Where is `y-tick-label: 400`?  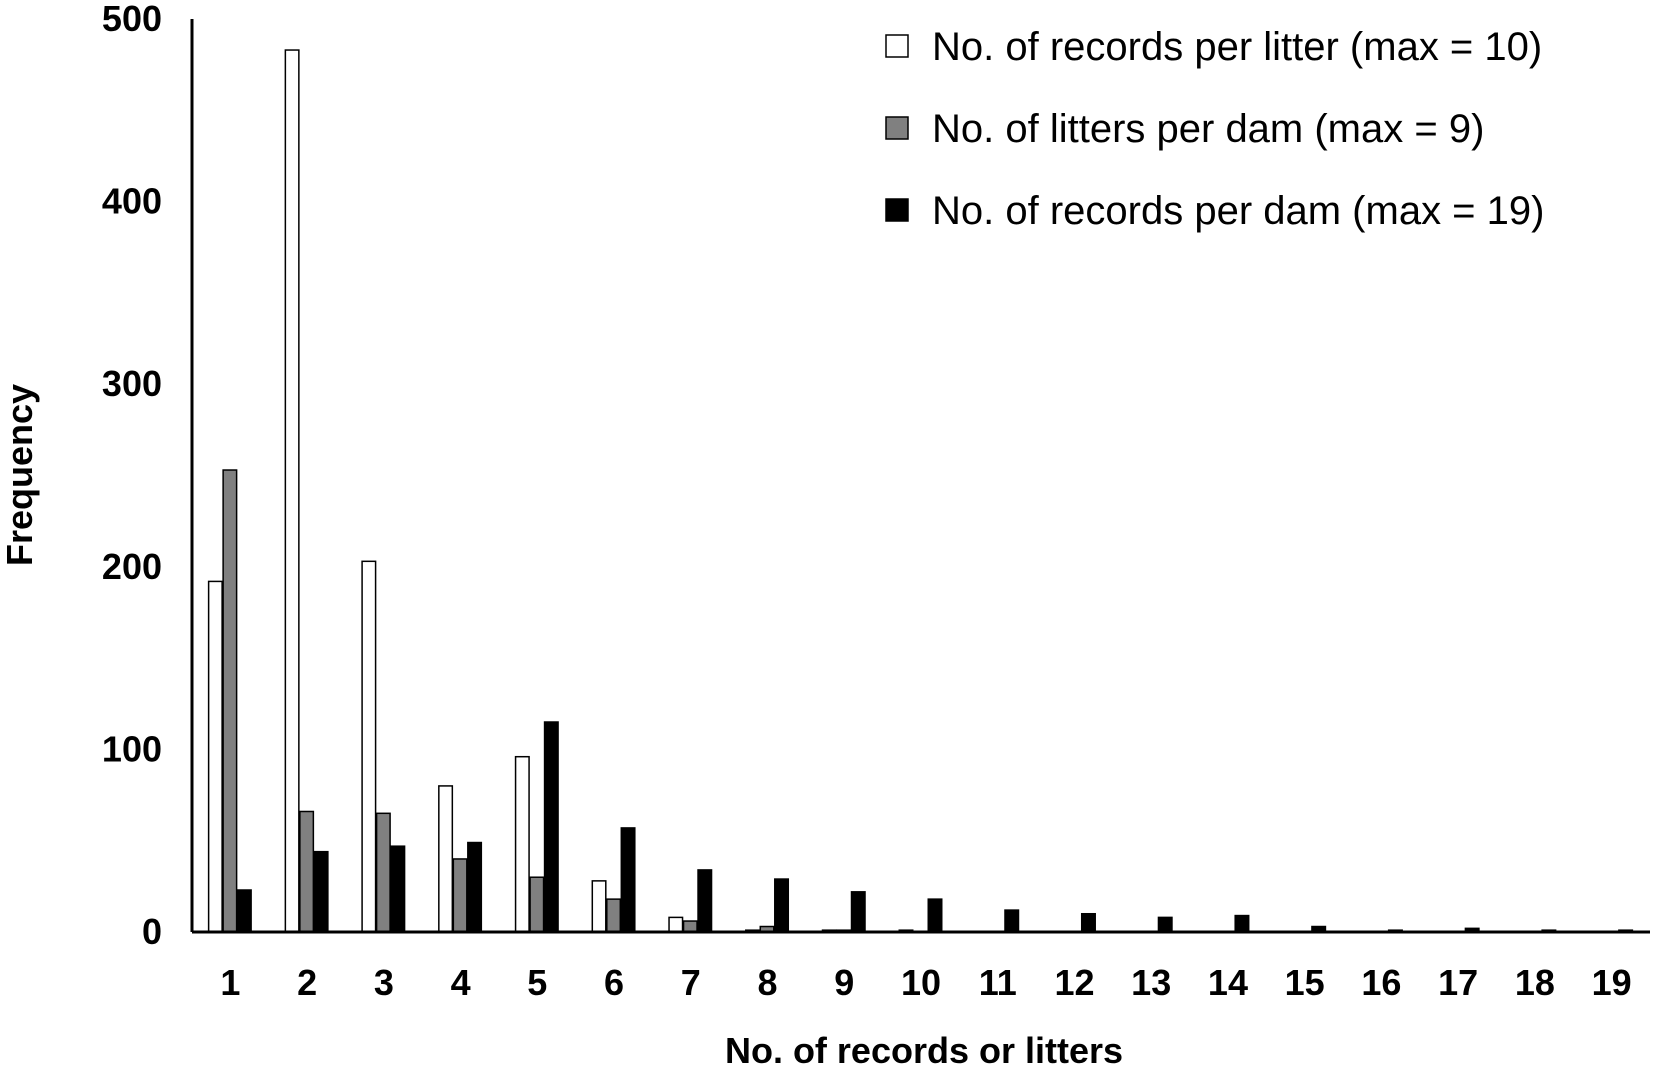 y-tick-label: 400 is located at coordinates (132, 201).